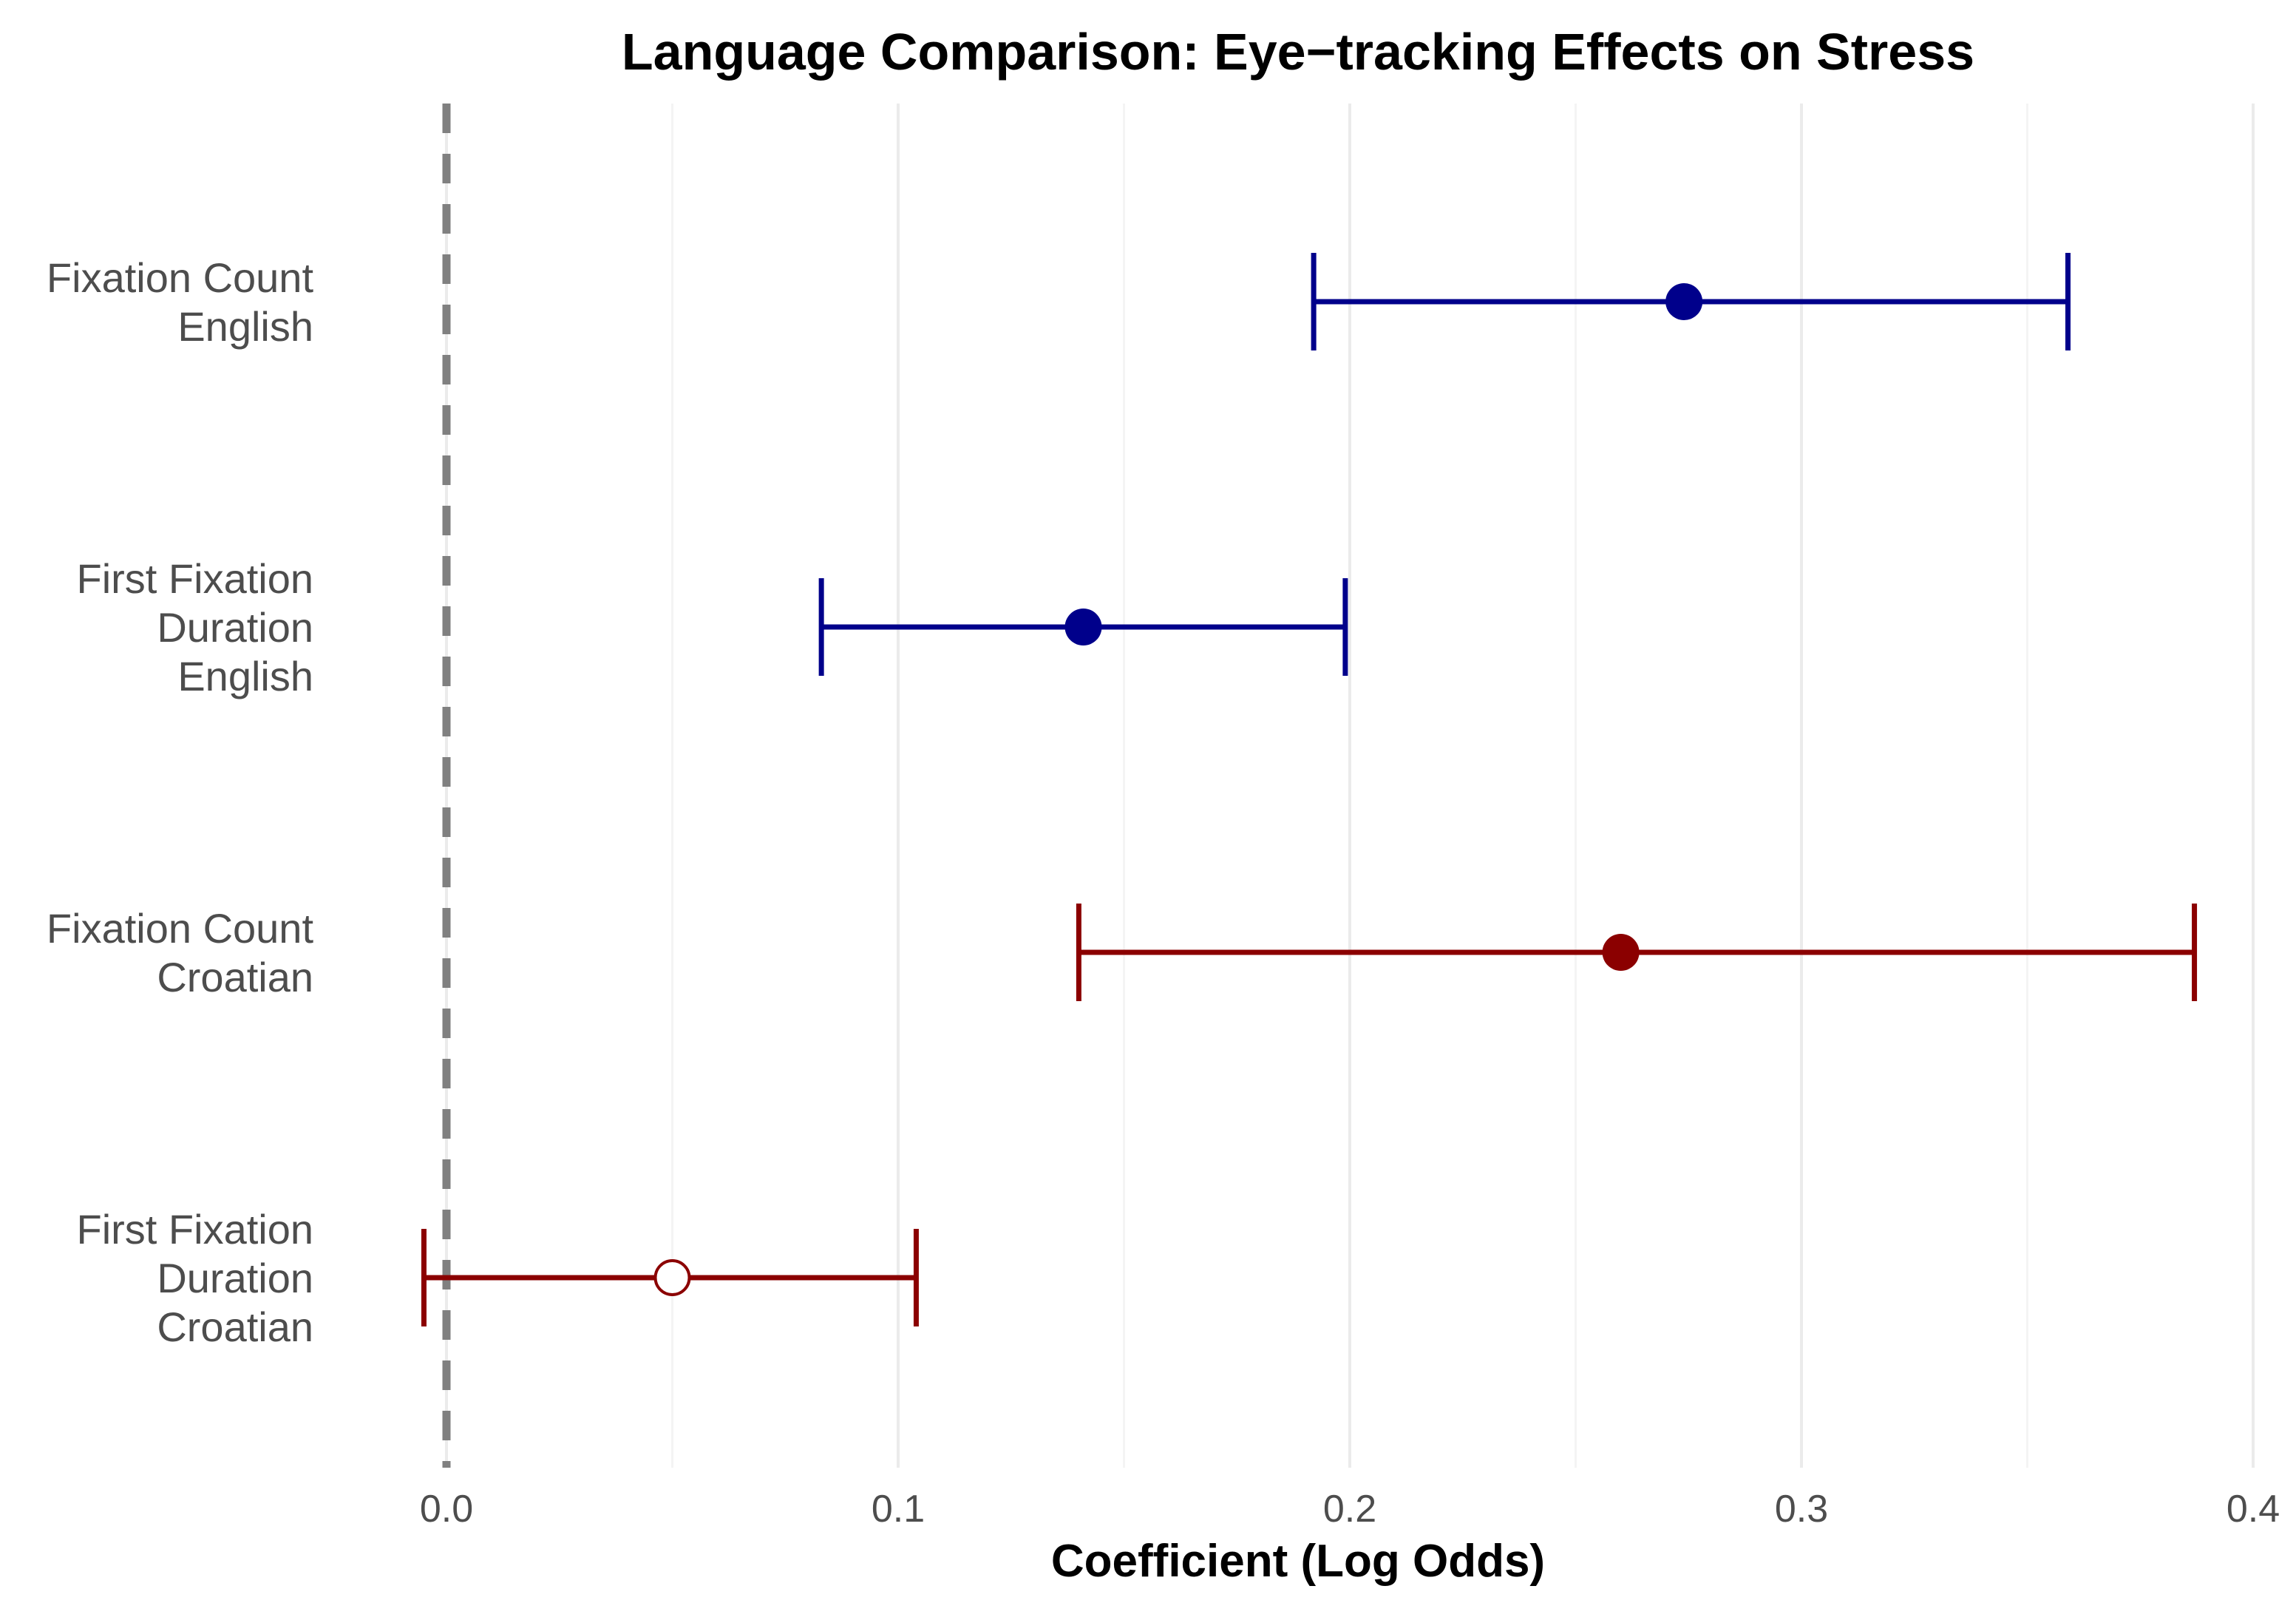 The height and width of the screenshot is (1603, 2296). I want to click on point-estimate-open, so click(672, 1277).